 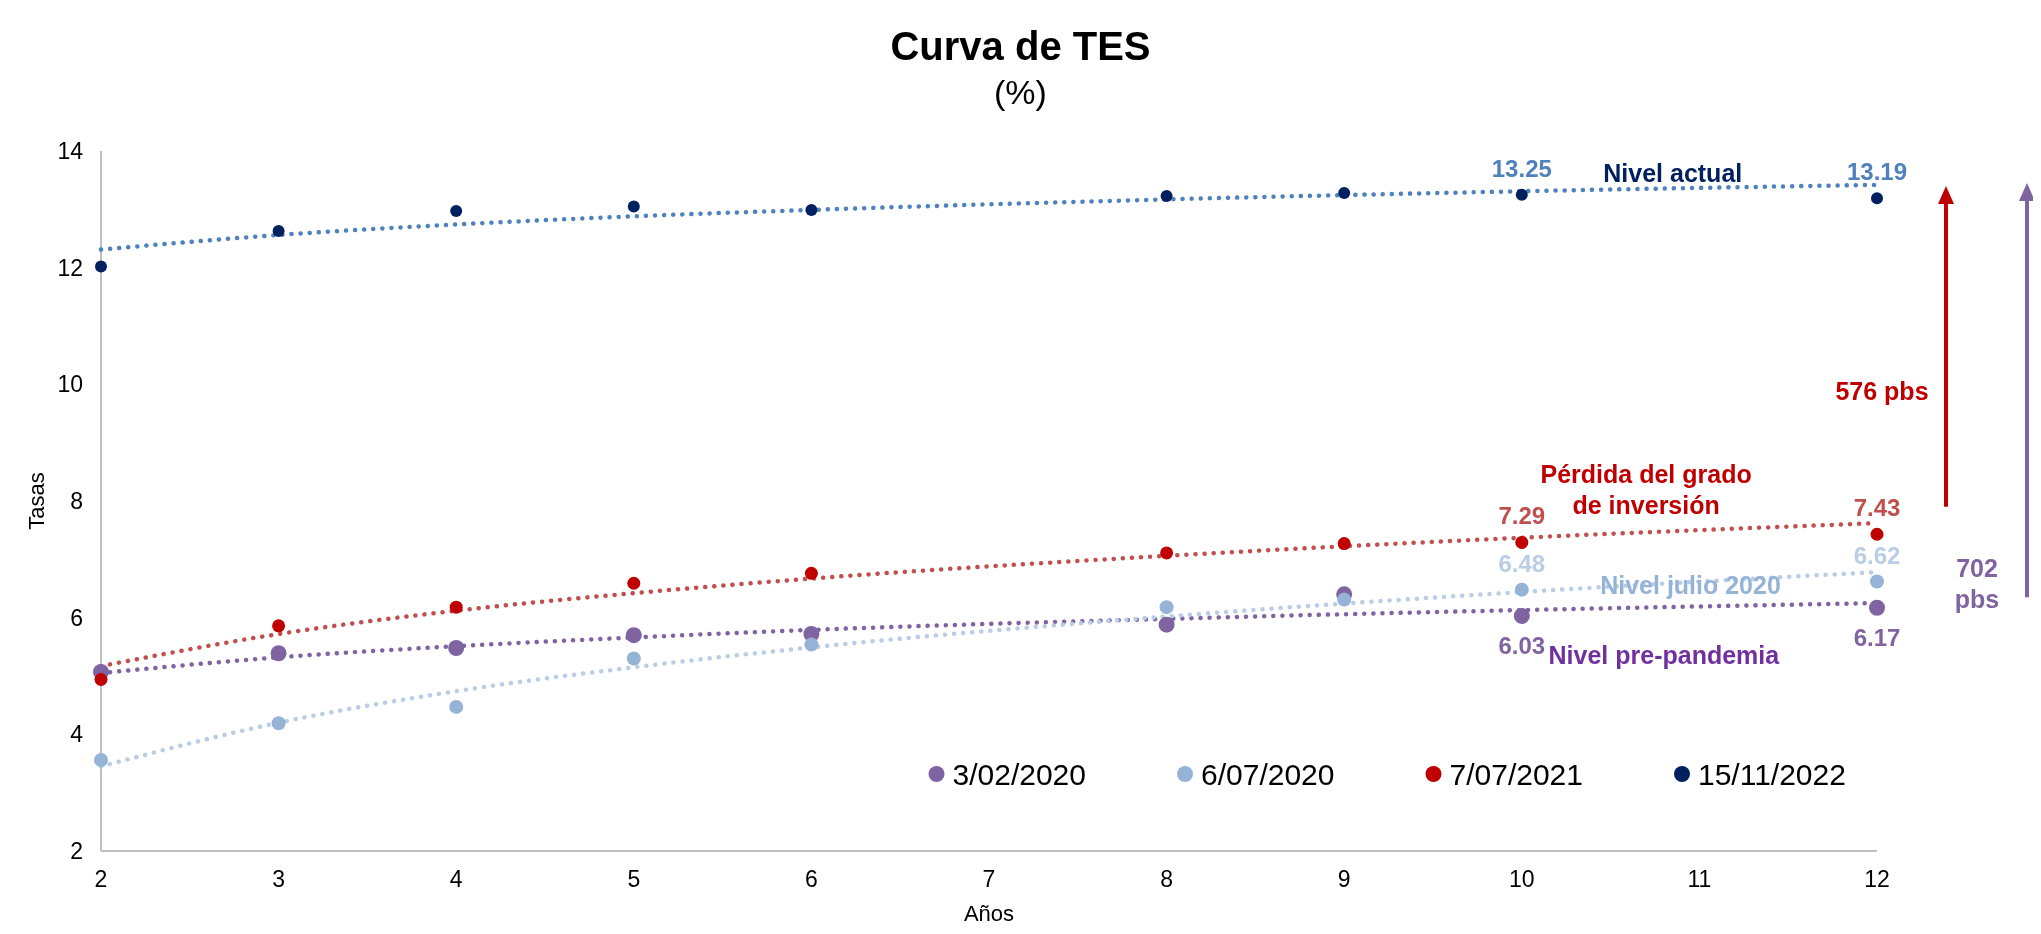 I want to click on text: 702 pbs, so click(x=1977, y=583).